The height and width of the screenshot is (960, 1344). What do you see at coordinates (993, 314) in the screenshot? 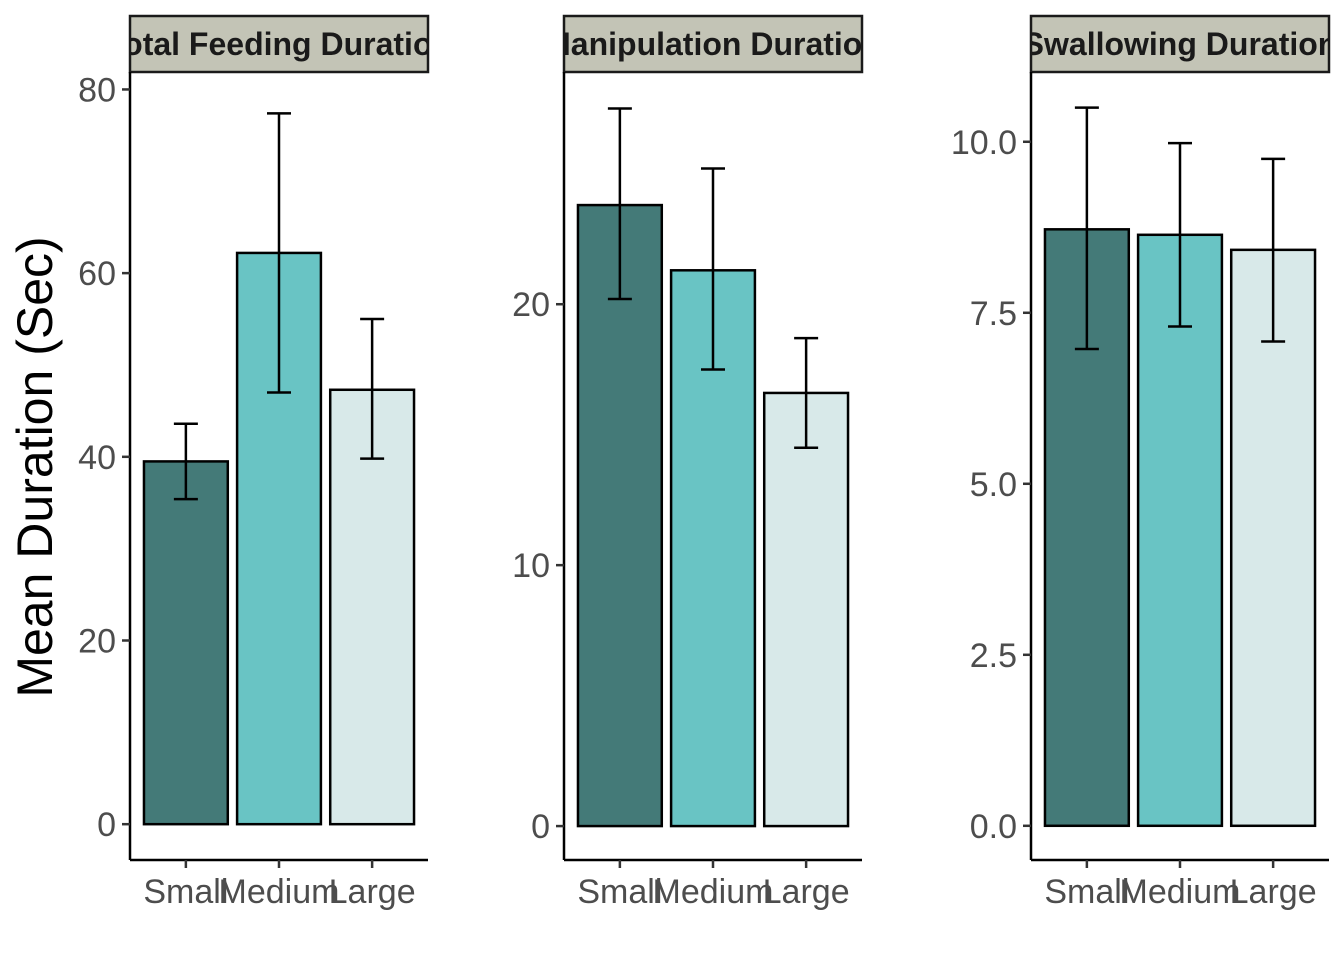
I see `y-tick-label: 7.5` at bounding box center [993, 314].